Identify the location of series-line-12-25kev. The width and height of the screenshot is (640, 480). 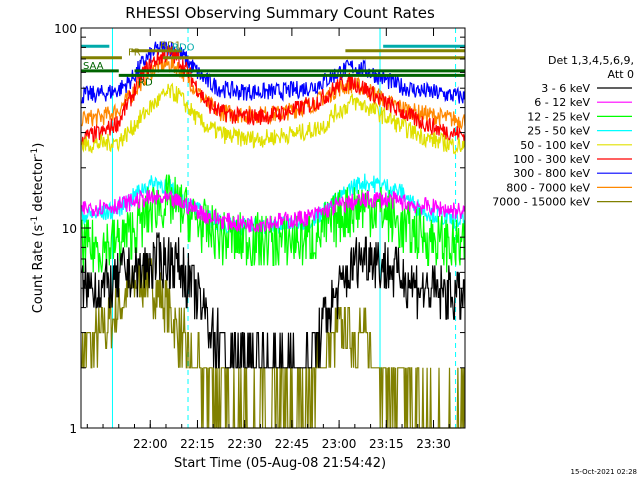
(273, 223).